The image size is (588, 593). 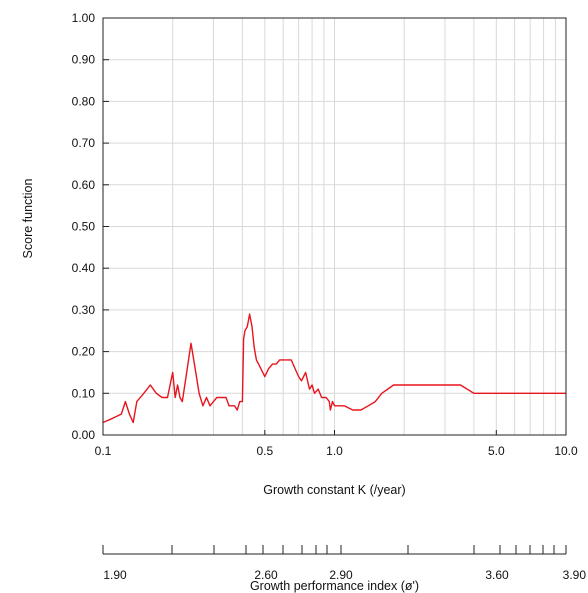 What do you see at coordinates (566, 451) in the screenshot?
I see `x-tick-label: 10.0` at bounding box center [566, 451].